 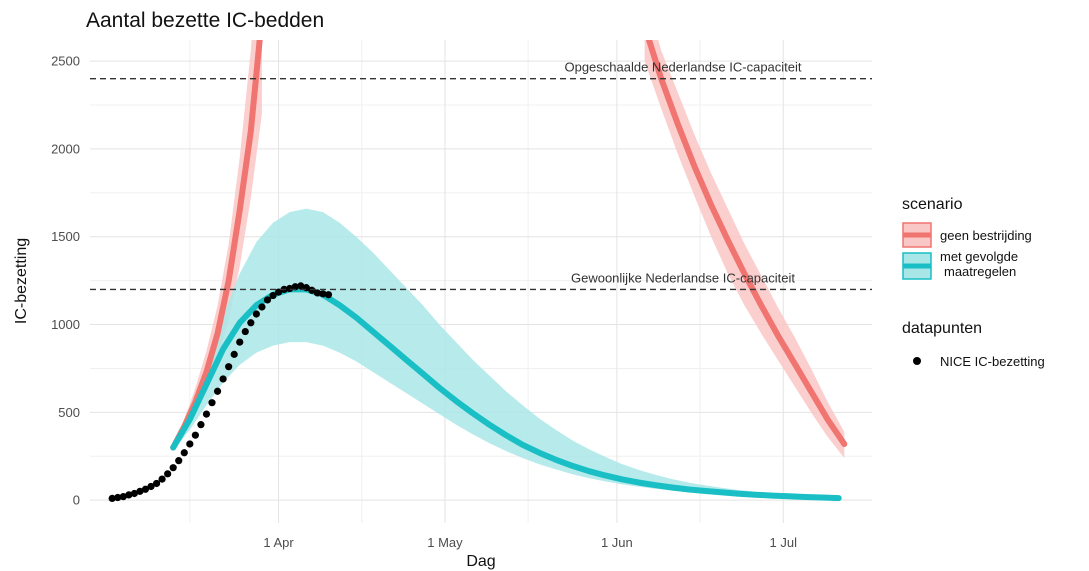 What do you see at coordinates (942, 328) in the screenshot?
I see `legend-title-datapunten: datapunten` at bounding box center [942, 328].